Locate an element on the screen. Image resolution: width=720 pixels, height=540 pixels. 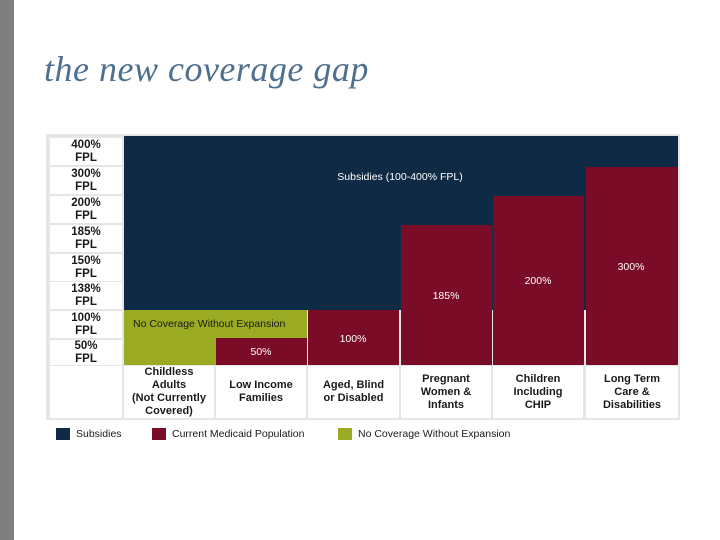
medicaid-label-long-term-care: 300% is located at coordinates (631, 267).